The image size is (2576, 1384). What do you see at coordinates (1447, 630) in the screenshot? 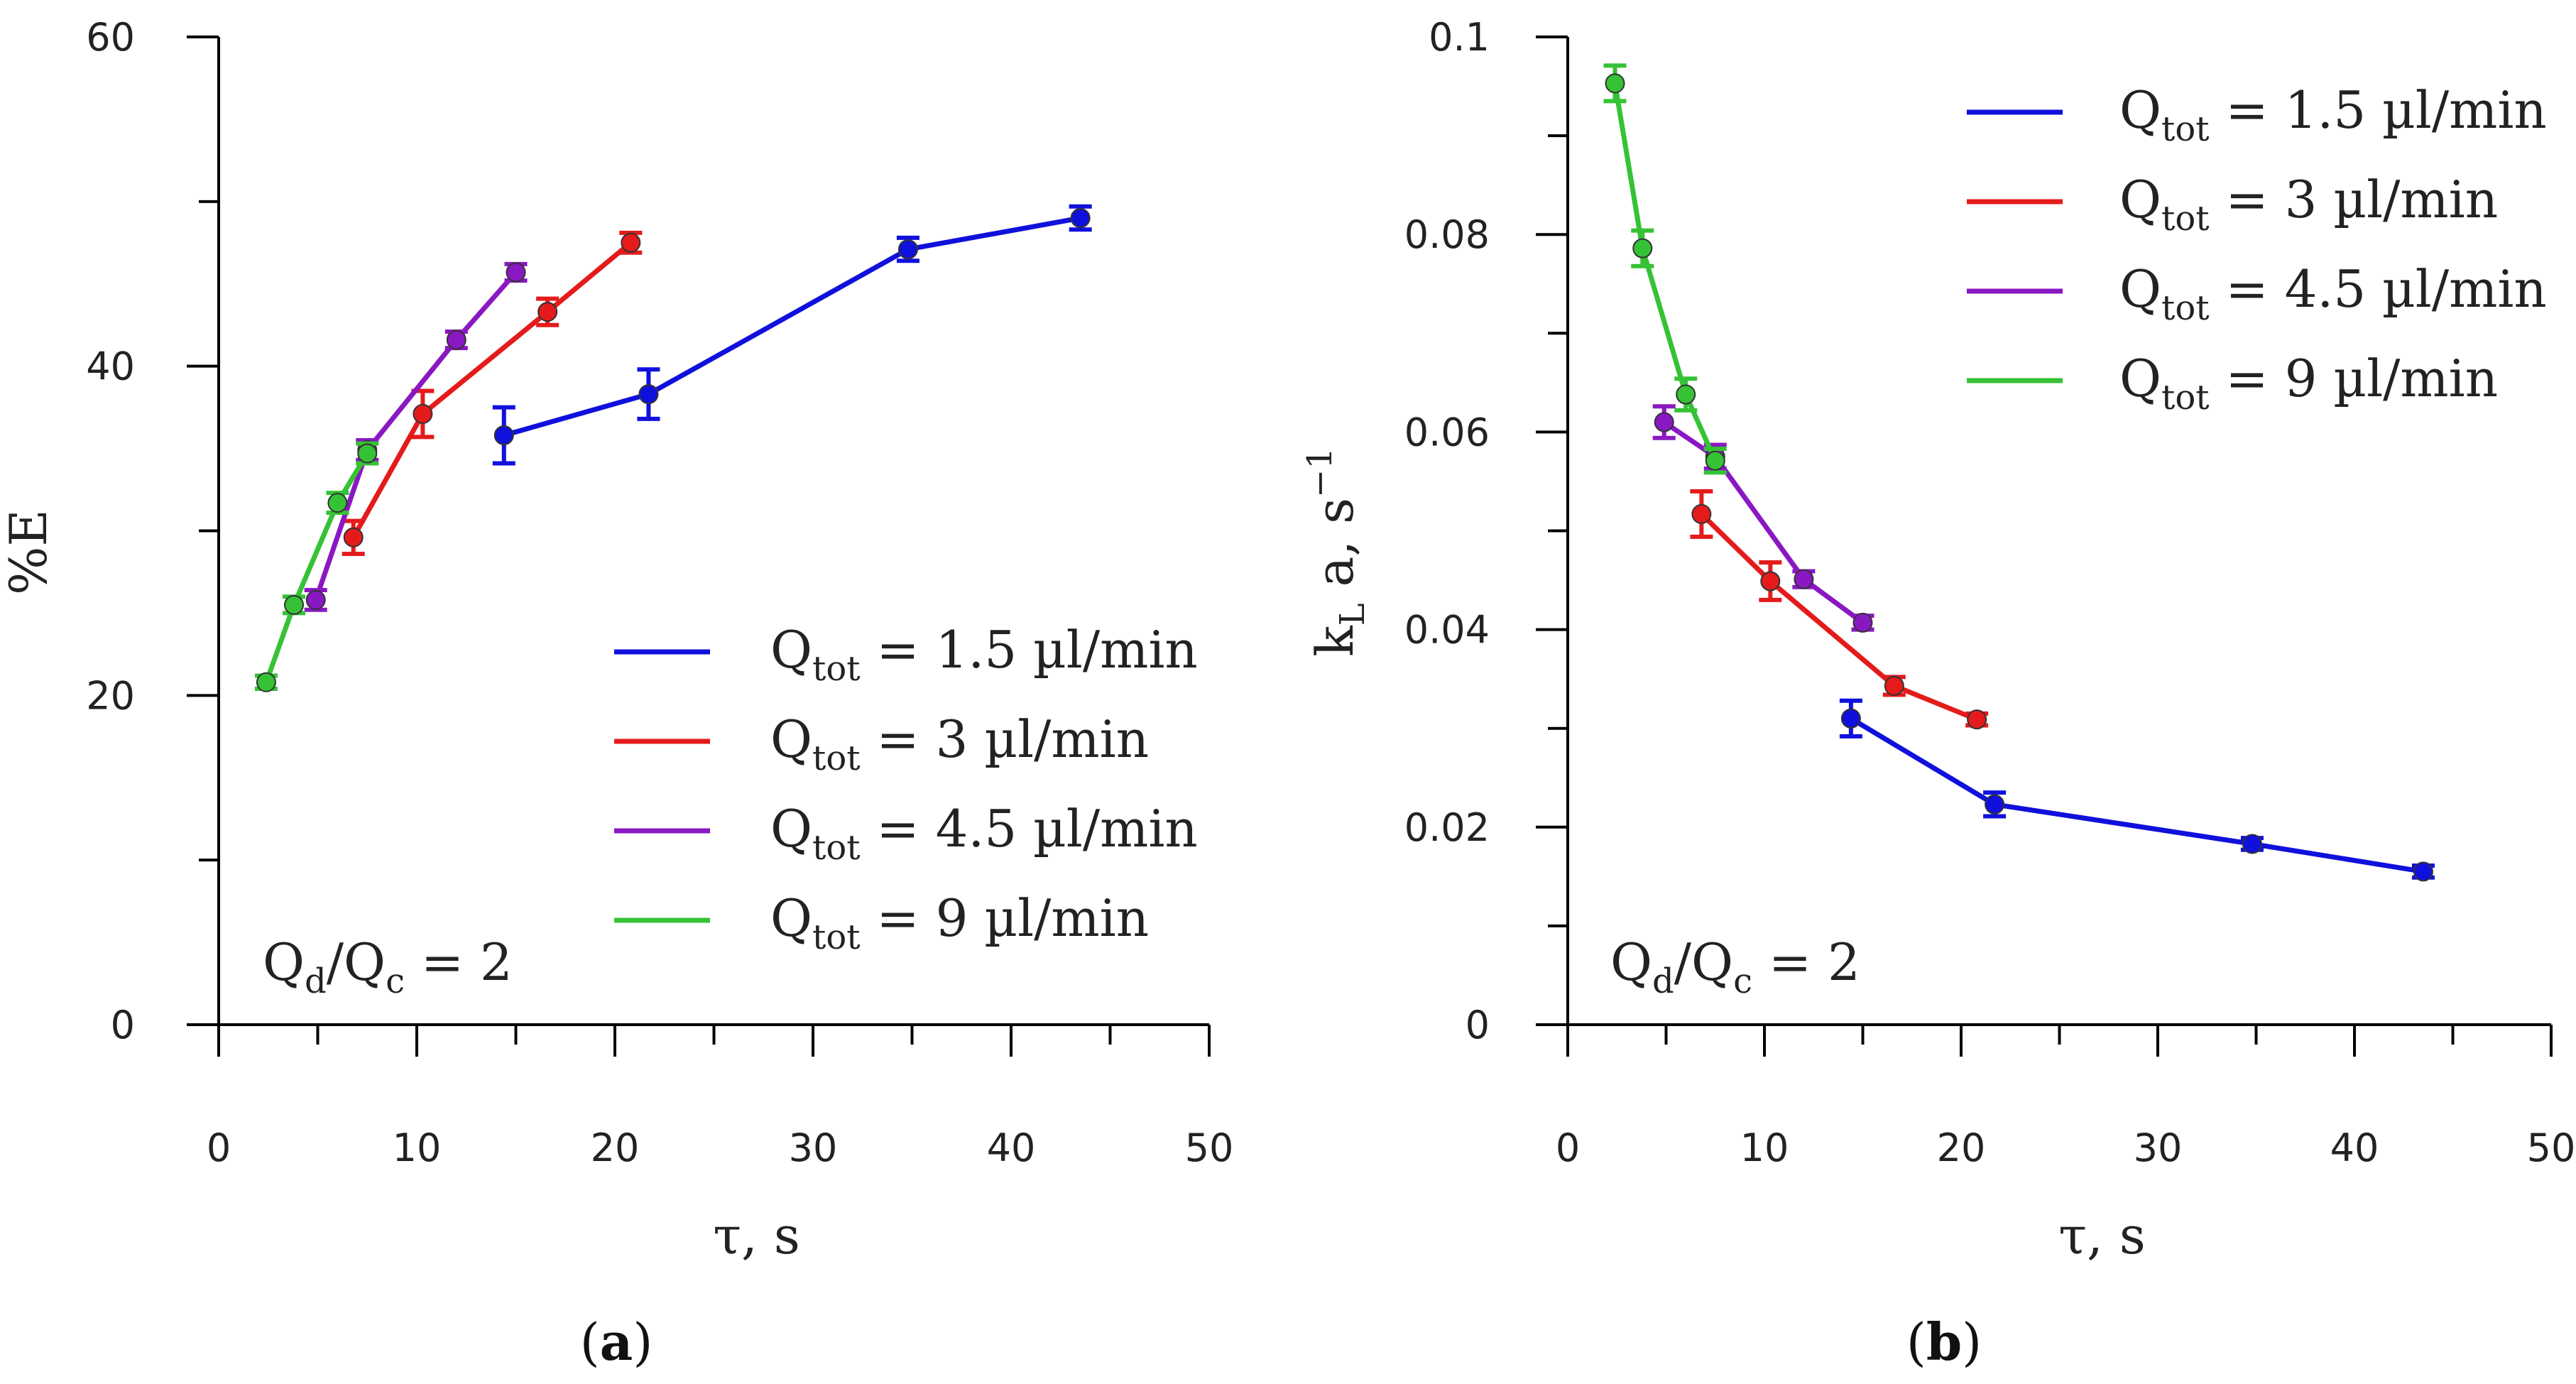
I see `y-tick-label: 0.04` at bounding box center [1447, 630].